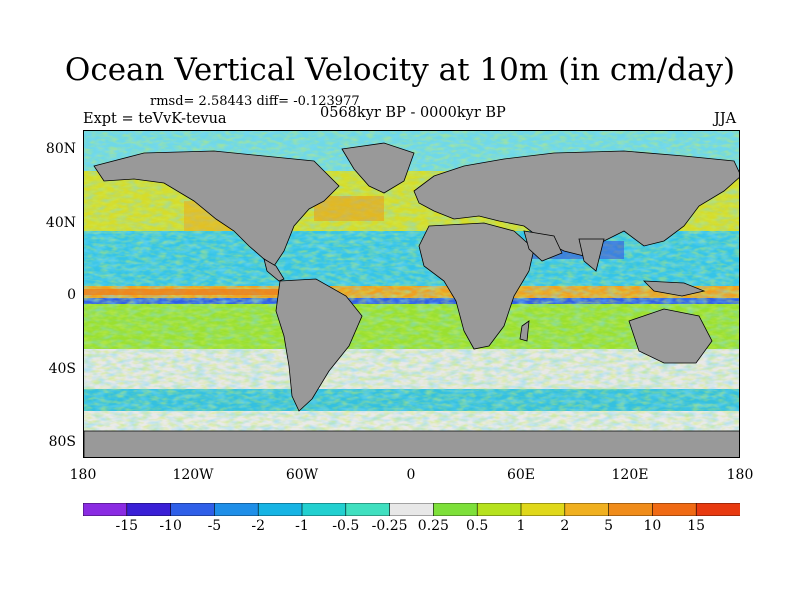 This screenshot has width=800, height=600. Describe the element at coordinates (214, 526) in the screenshot. I see `colorbar-tick-label: -5` at that location.